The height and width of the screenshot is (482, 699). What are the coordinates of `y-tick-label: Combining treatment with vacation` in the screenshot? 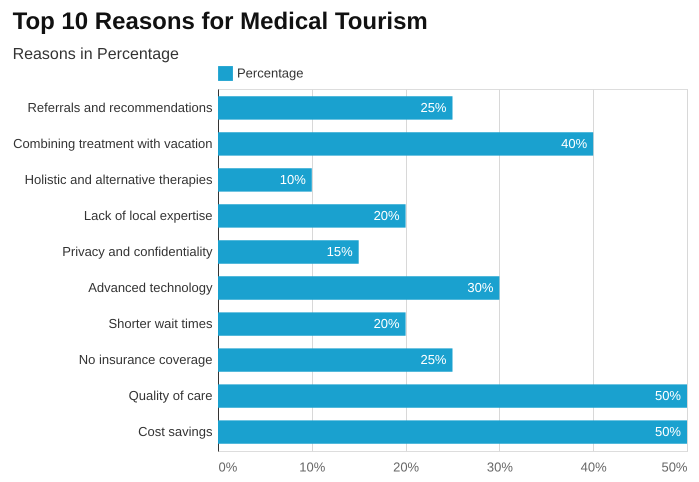 It's located at (112, 143).